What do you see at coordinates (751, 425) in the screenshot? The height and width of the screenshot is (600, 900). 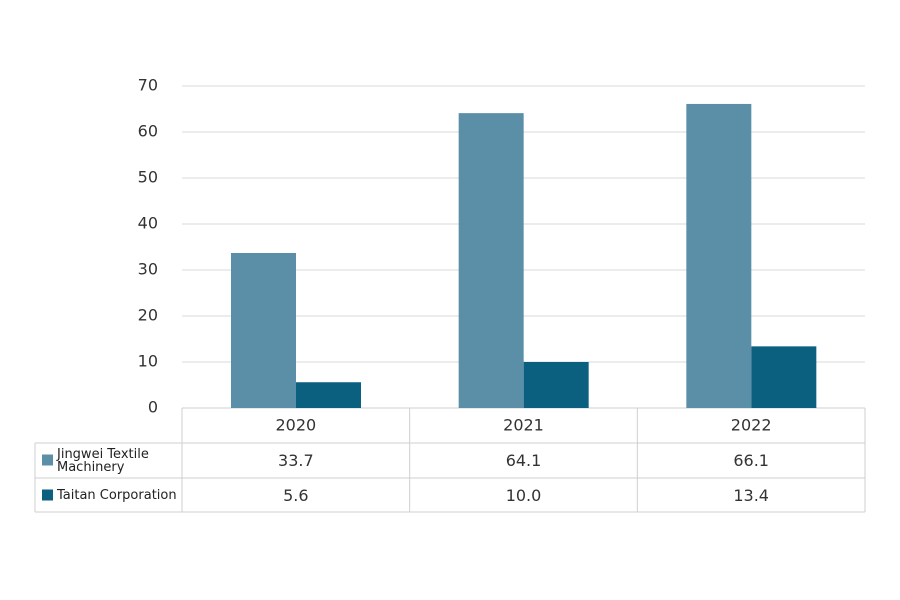 I see `x-tick-label: 2022` at bounding box center [751, 425].